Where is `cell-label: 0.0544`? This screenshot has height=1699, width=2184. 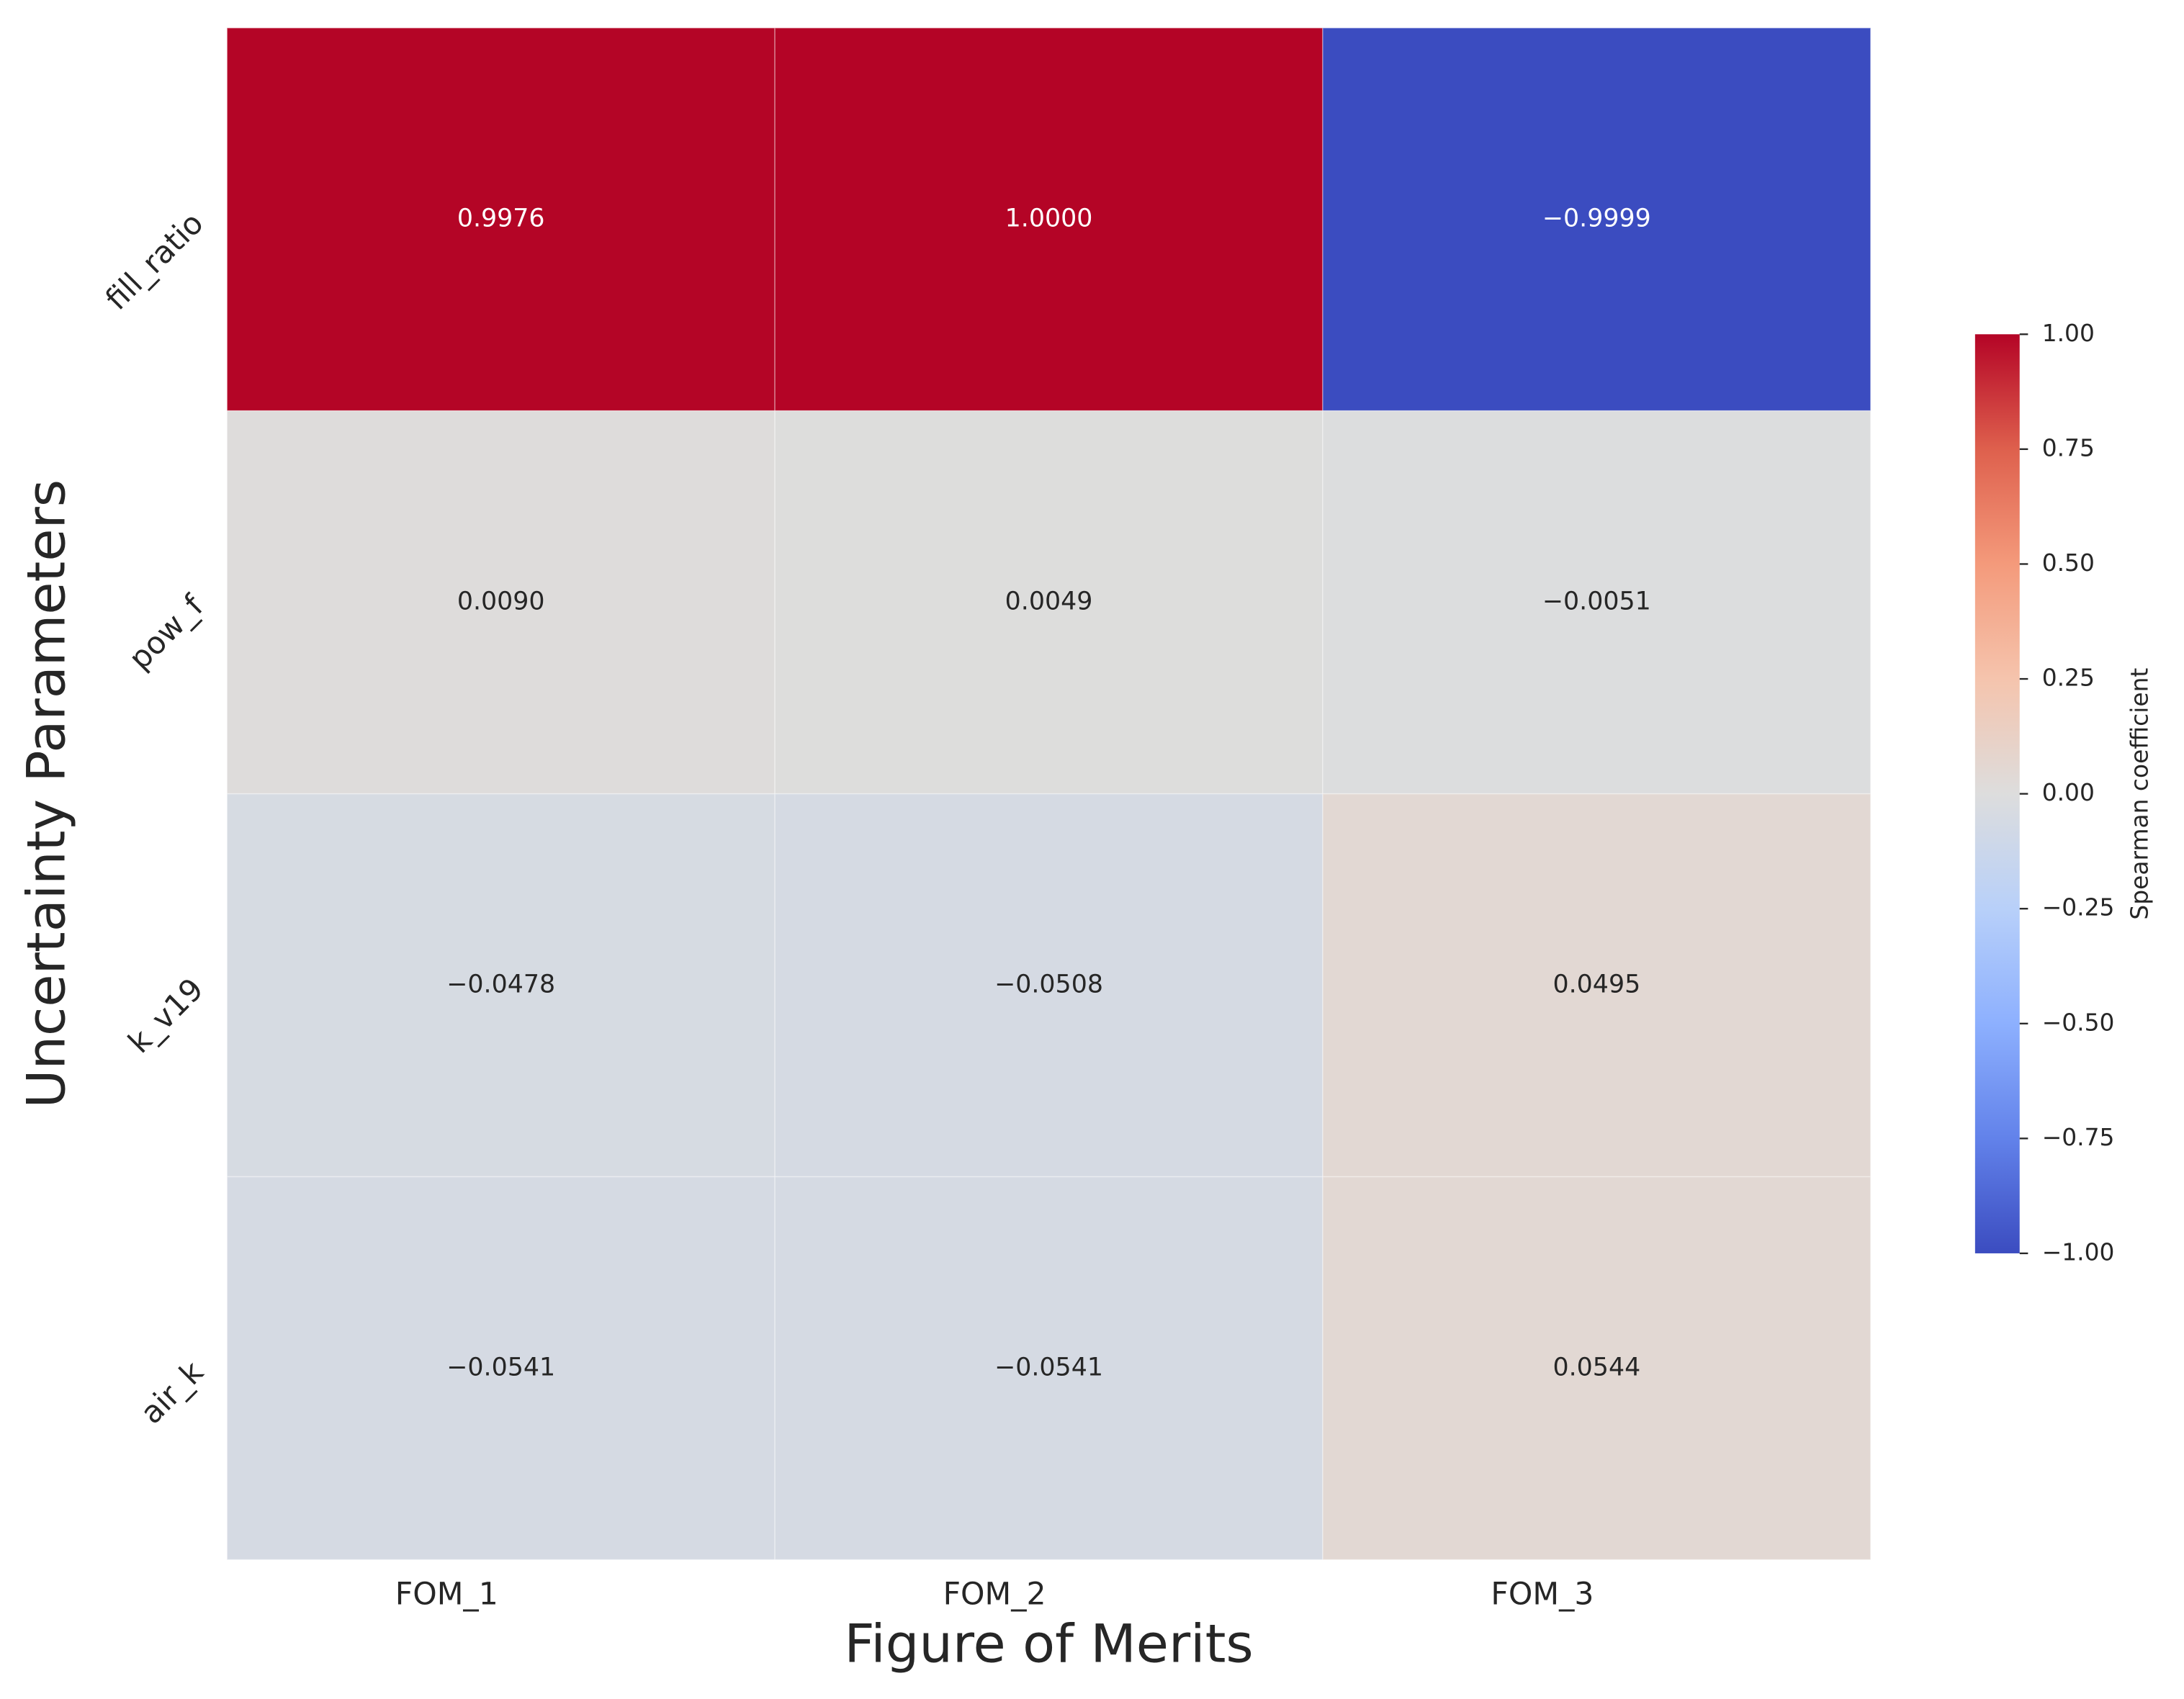 cell-label: 0.0544 is located at coordinates (1596, 1367).